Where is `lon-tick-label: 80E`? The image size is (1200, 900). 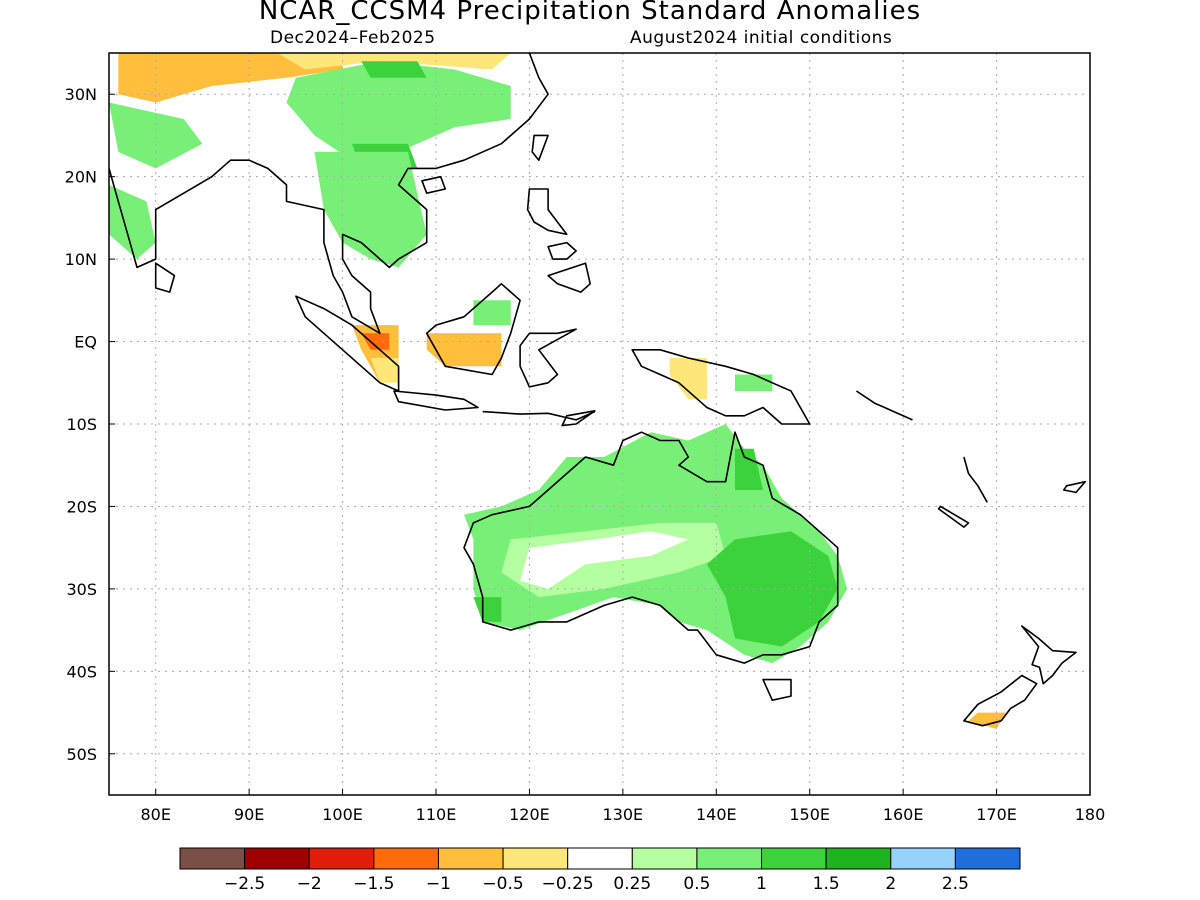
lon-tick-label: 80E is located at coordinates (155, 814).